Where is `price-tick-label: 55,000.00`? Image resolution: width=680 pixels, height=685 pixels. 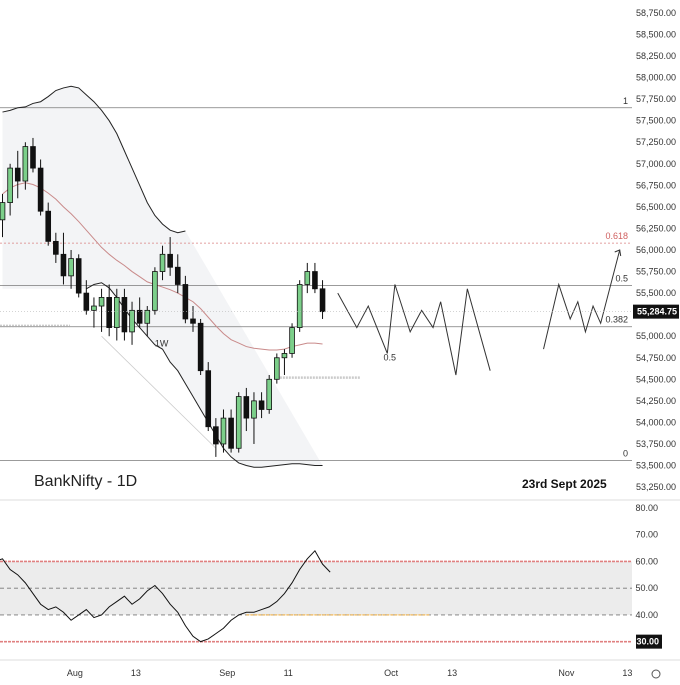 price-tick-label: 55,000.00 is located at coordinates (656, 336).